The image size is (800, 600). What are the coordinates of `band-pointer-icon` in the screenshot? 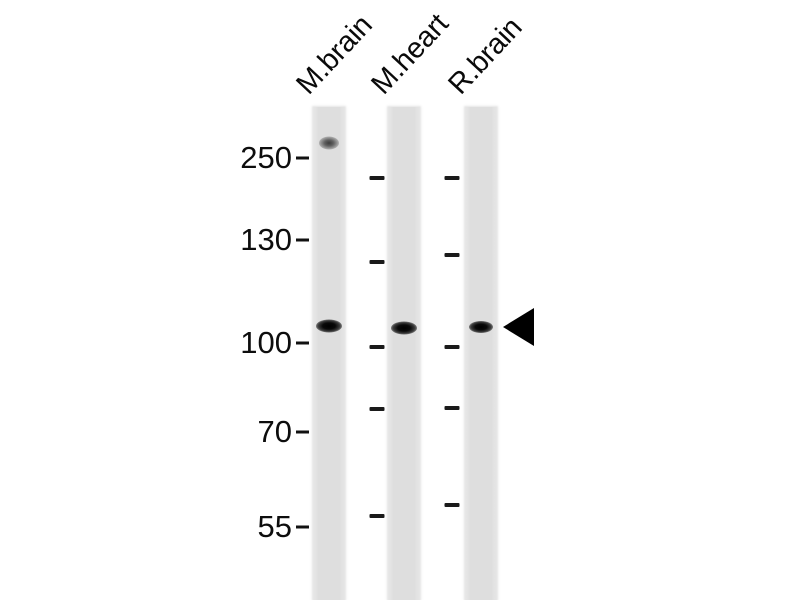 It's located at (518, 327).